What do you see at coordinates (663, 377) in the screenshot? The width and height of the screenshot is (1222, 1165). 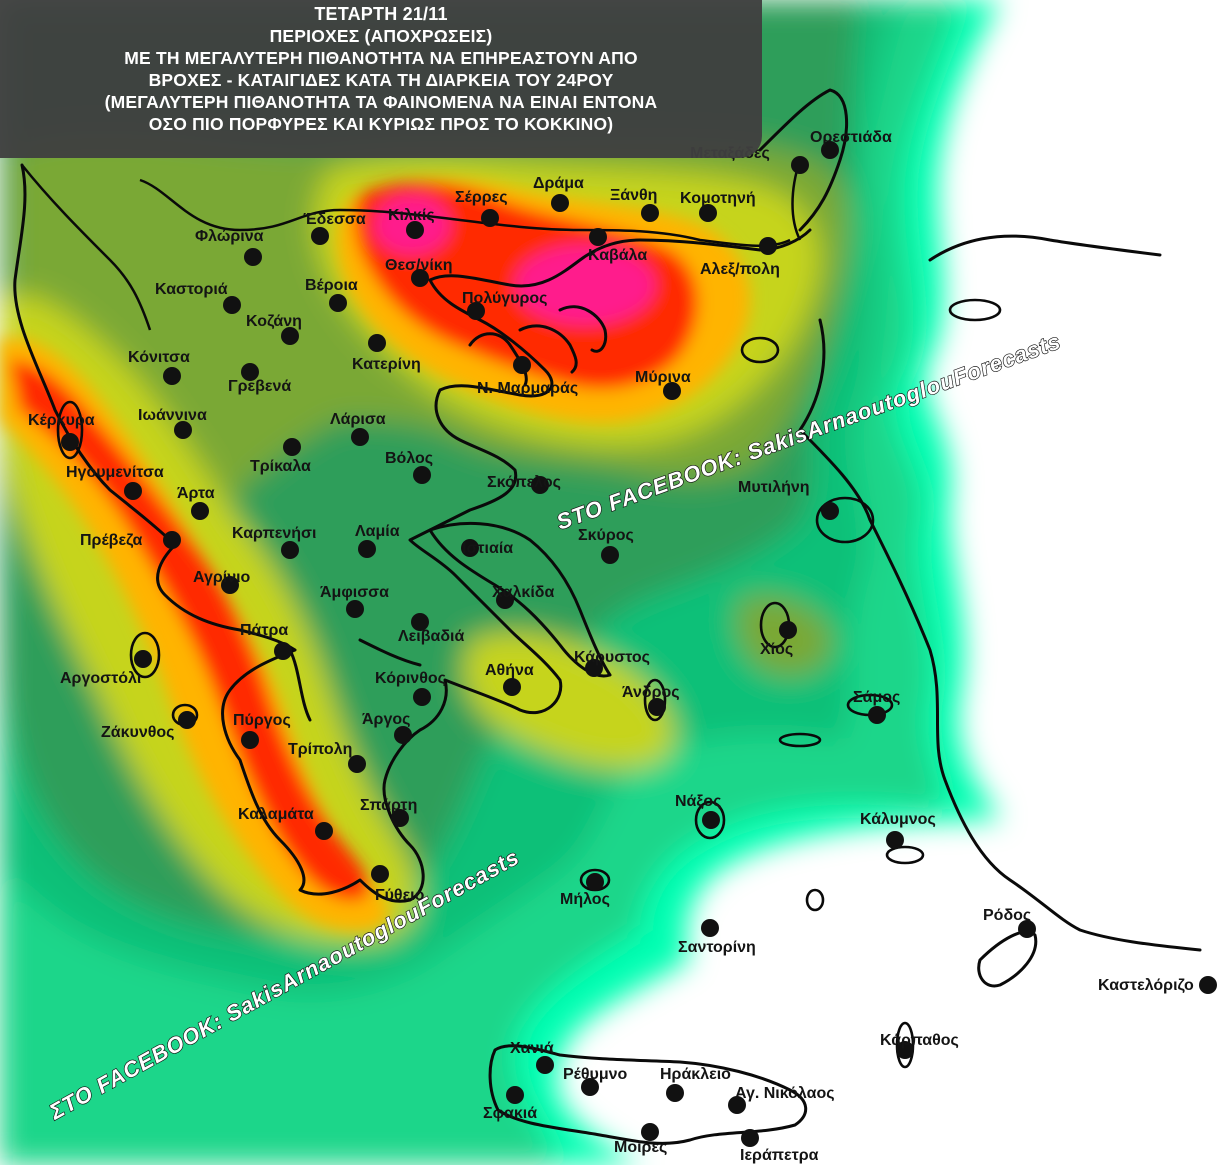 I see `city-label-myrina: Μύρινα` at bounding box center [663, 377].